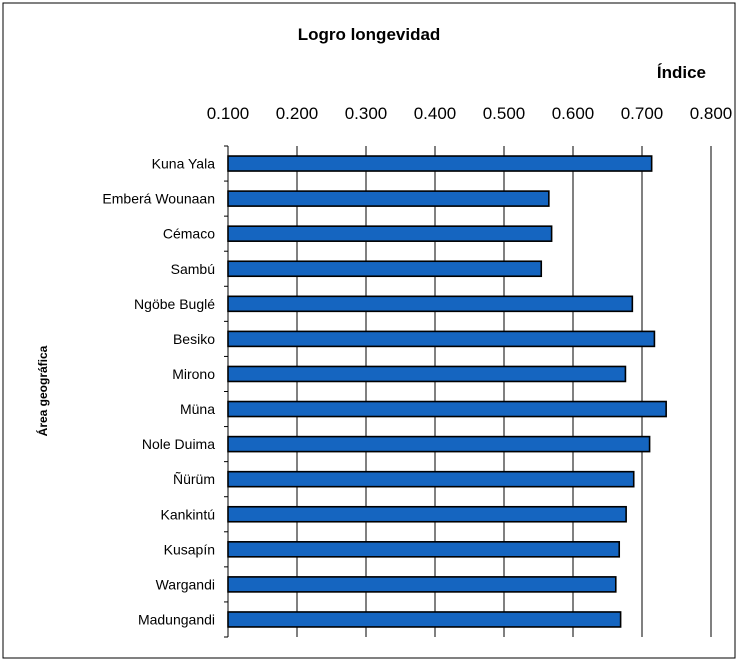  Describe the element at coordinates (188, 514) in the screenshot. I see `category-label: Kankintú` at that location.